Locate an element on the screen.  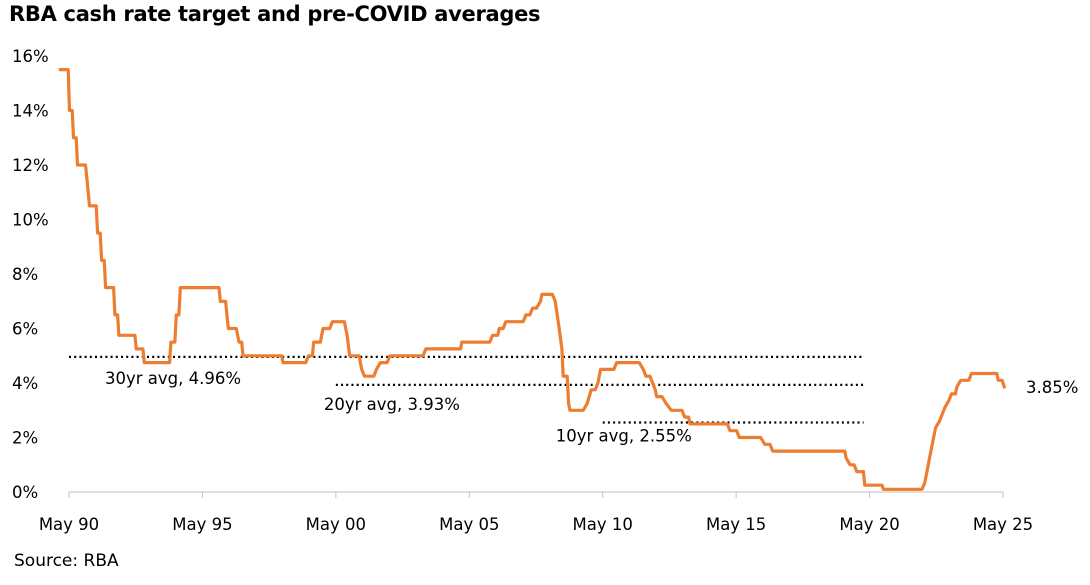
y-axis: 0% 2% 4% 6% 8% 10% 12% 14% 16% is located at coordinates (30, 274).